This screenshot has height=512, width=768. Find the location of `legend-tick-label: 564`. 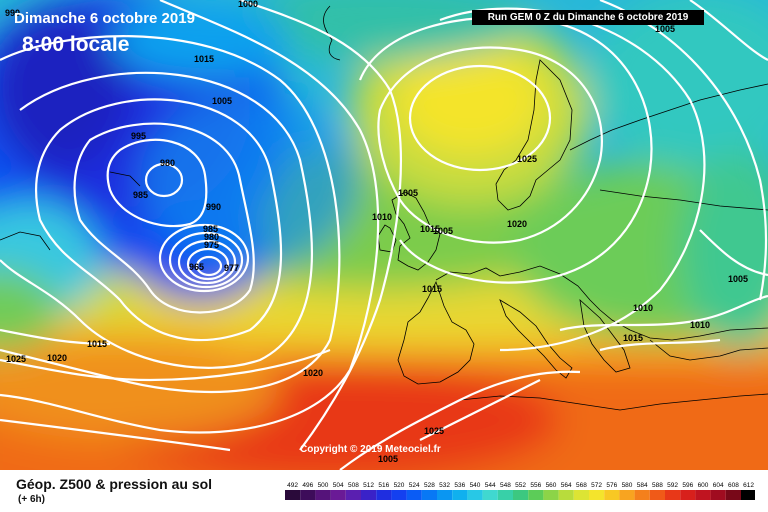

legend-tick-label: 564 is located at coordinates (566, 485).